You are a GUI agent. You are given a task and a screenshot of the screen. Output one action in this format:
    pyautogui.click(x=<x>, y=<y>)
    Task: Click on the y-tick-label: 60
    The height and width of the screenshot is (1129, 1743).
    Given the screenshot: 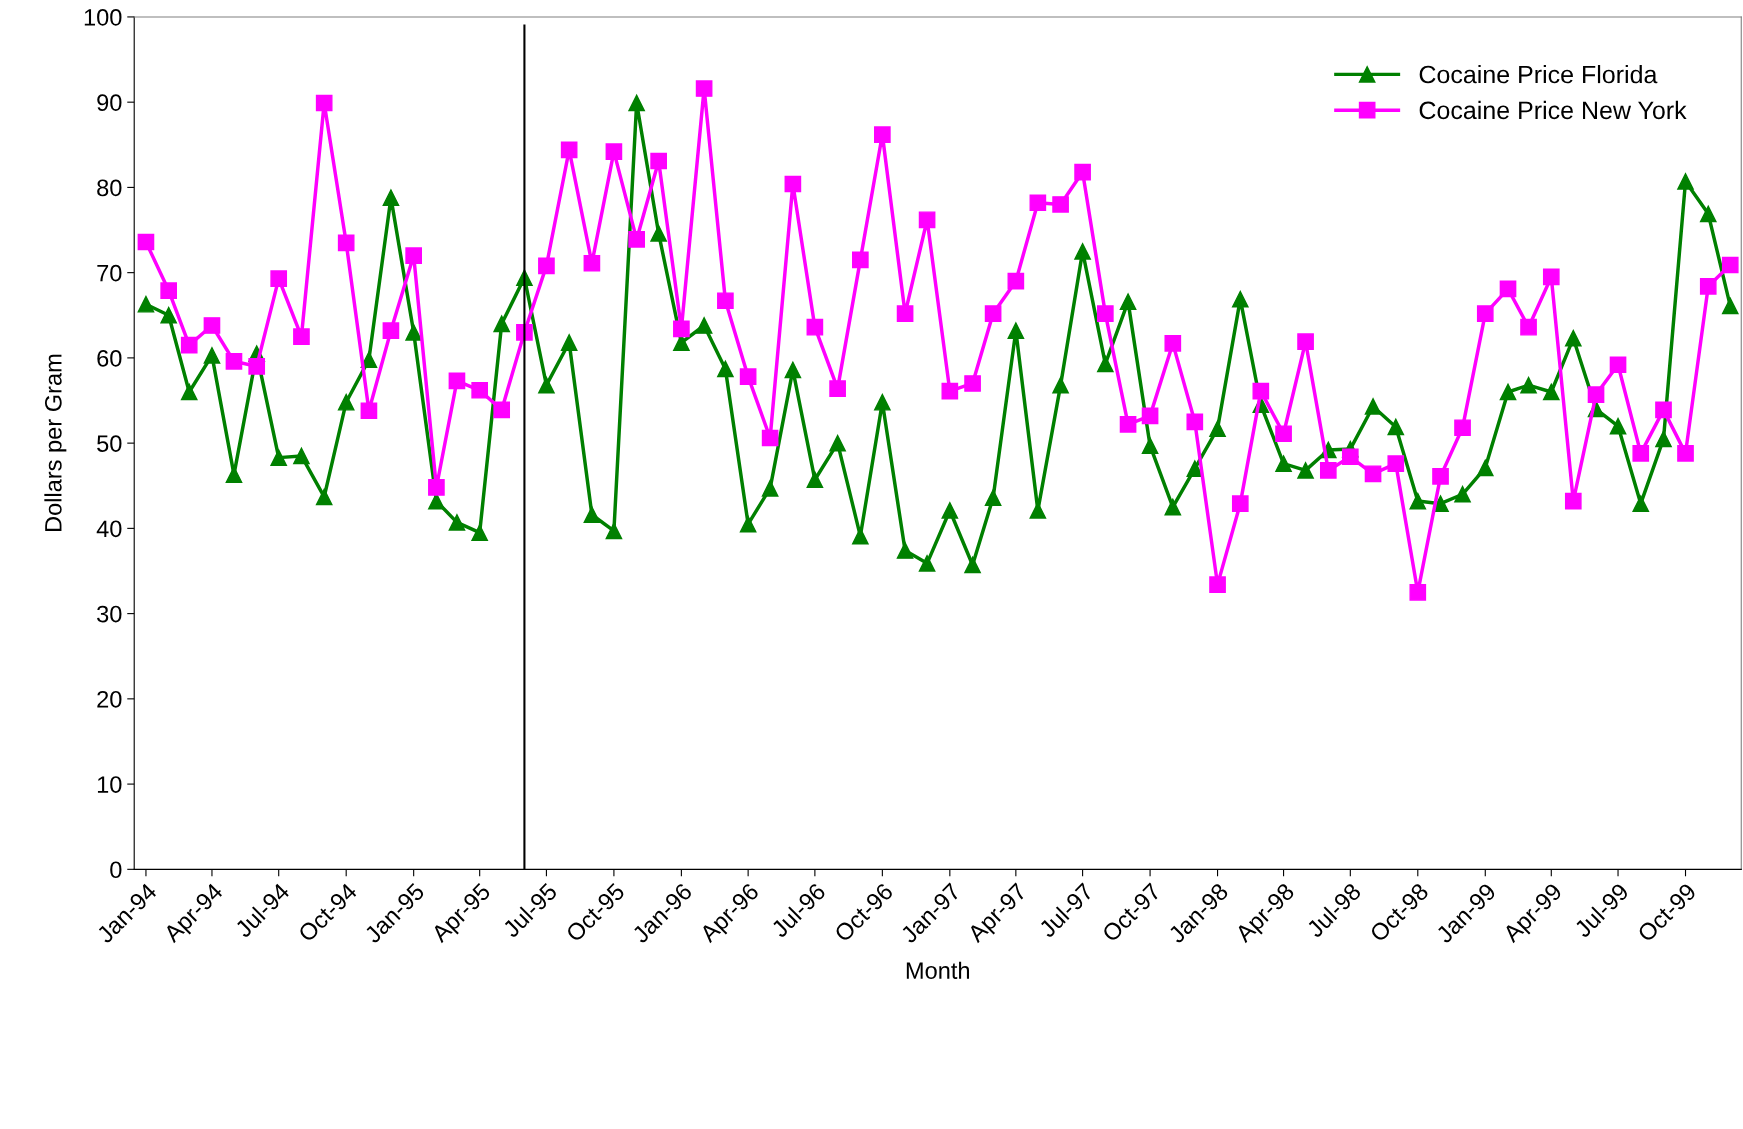 What is the action you would take?
    pyautogui.click(x=109, y=358)
    